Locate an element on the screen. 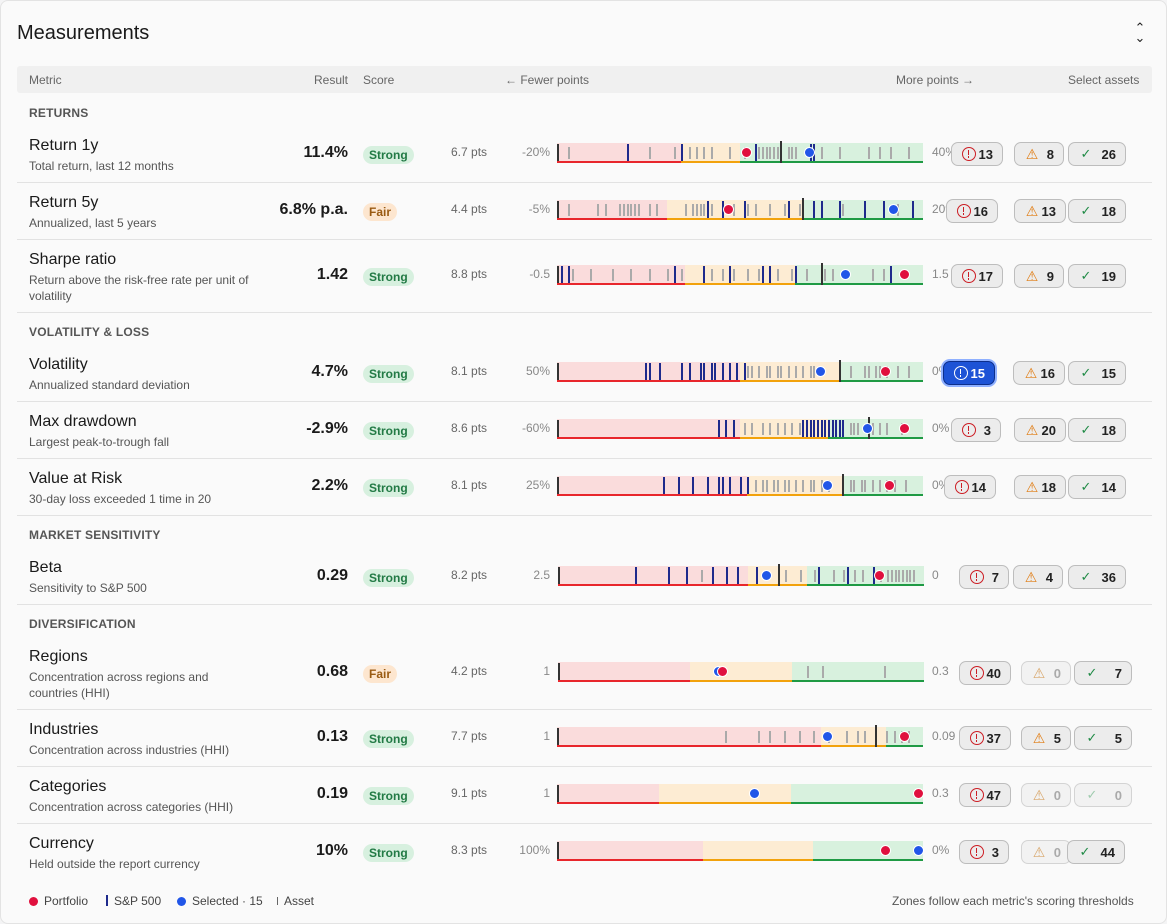 This screenshot has height=924, width=1167. warning-filter-chip: ⚠ 20 is located at coordinates (1040, 430).